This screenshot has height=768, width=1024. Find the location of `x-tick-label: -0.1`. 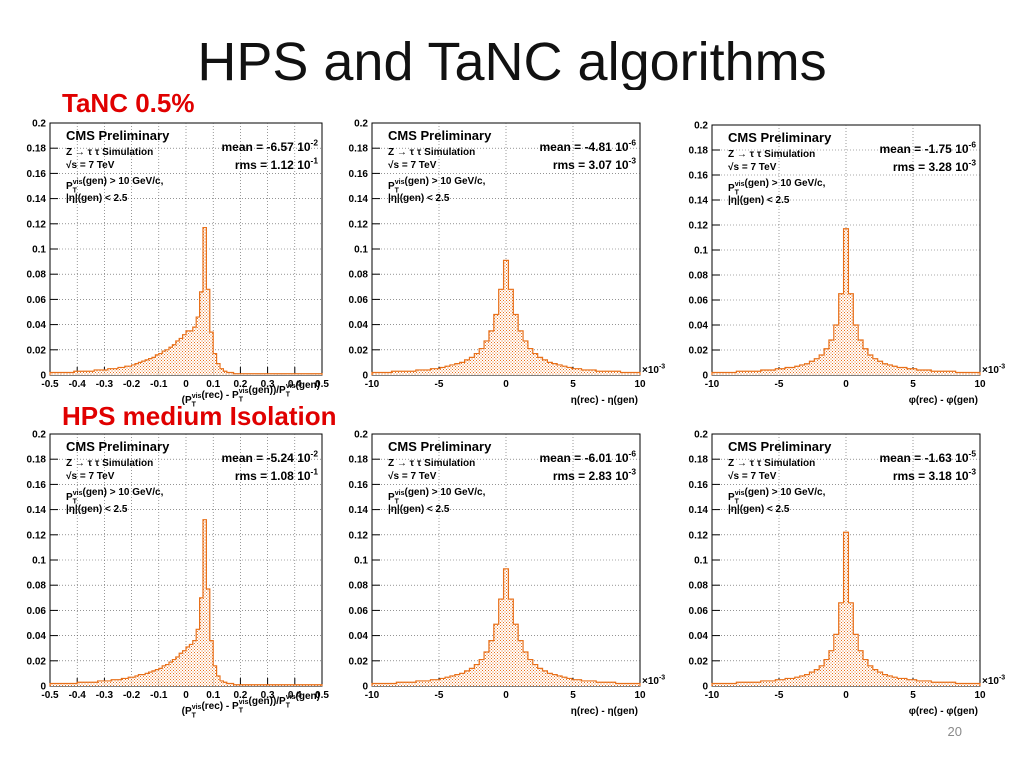

x-tick-label: -0.1 is located at coordinates (159, 695).